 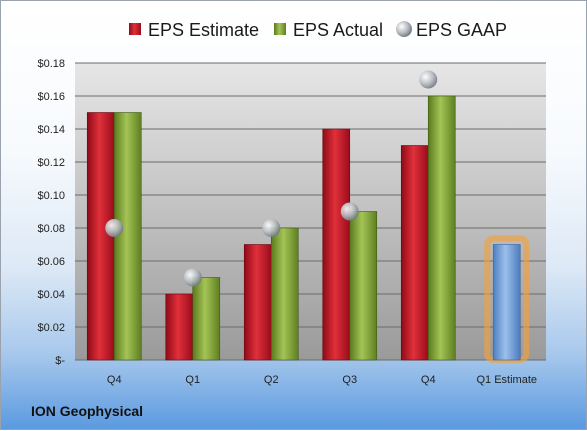 What do you see at coordinates (338, 30) in the screenshot?
I see `legend-actual-label: EPS Actual` at bounding box center [338, 30].